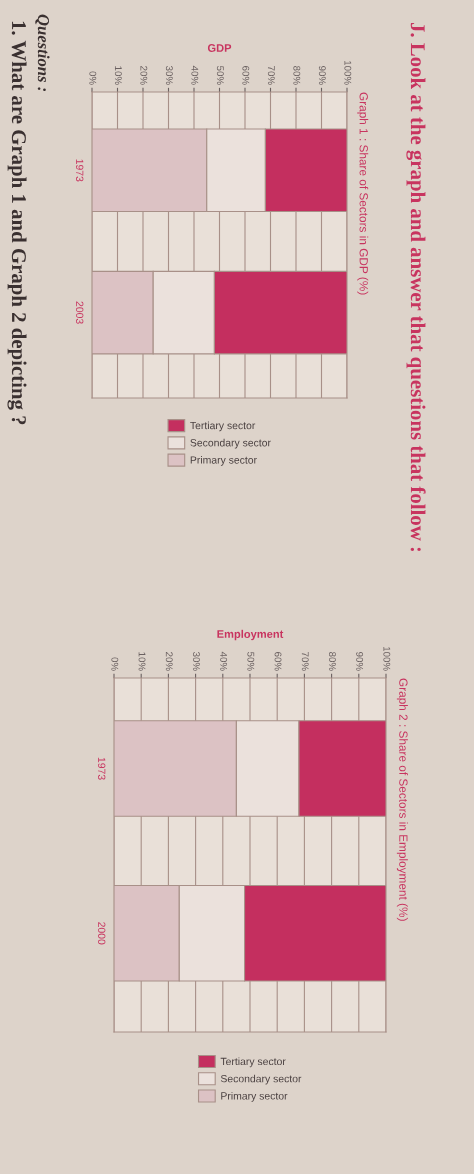 This screenshot has height=1174, width=474. I want to click on x-axis-title: Employment, so click(250, 635).